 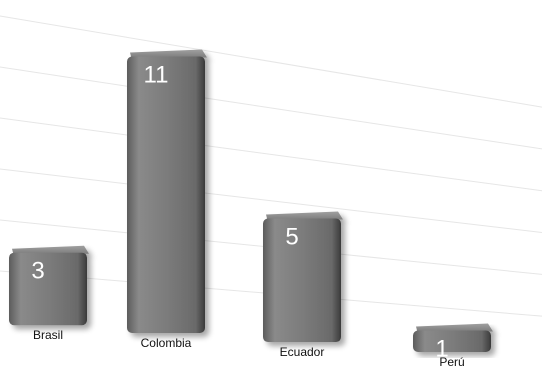 What do you see at coordinates (156, 75) in the screenshot?
I see `data-label: 11` at bounding box center [156, 75].